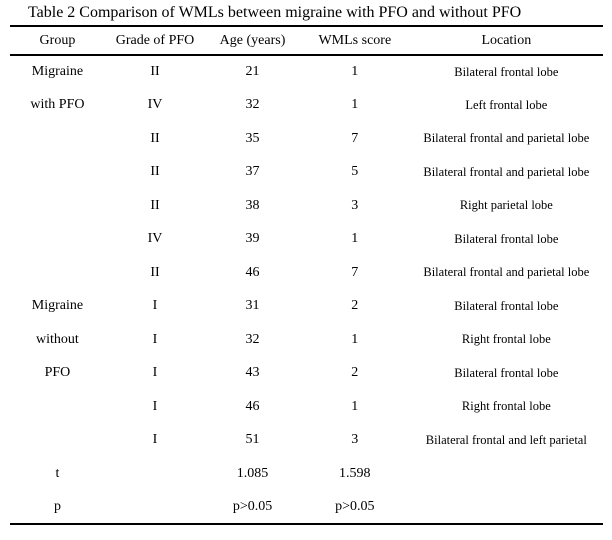 The width and height of the screenshot is (612, 540). I want to click on cell: 31, so click(252, 306).